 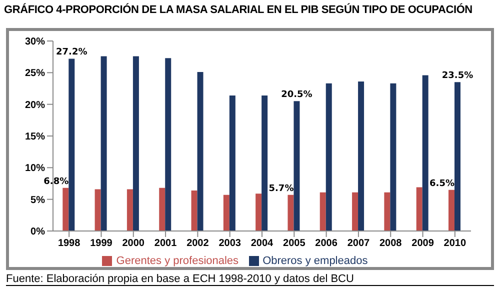 I want to click on y-tick-label: 25%, so click(x=35, y=74).